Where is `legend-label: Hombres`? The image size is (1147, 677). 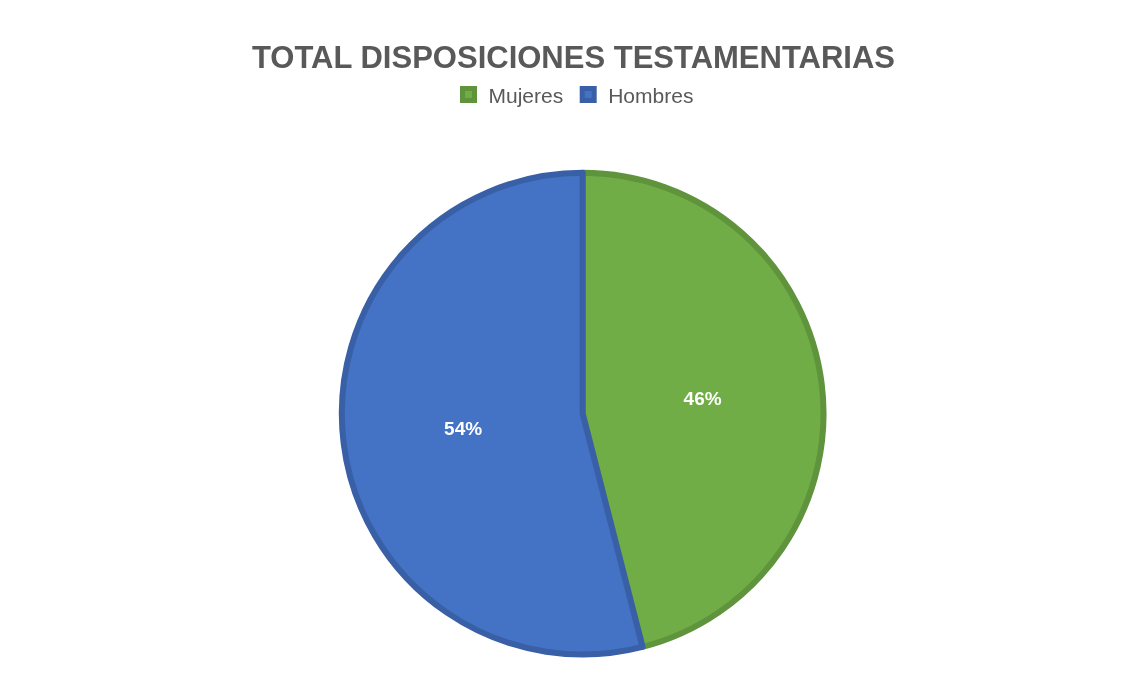
legend-label: Hombres is located at coordinates (651, 95).